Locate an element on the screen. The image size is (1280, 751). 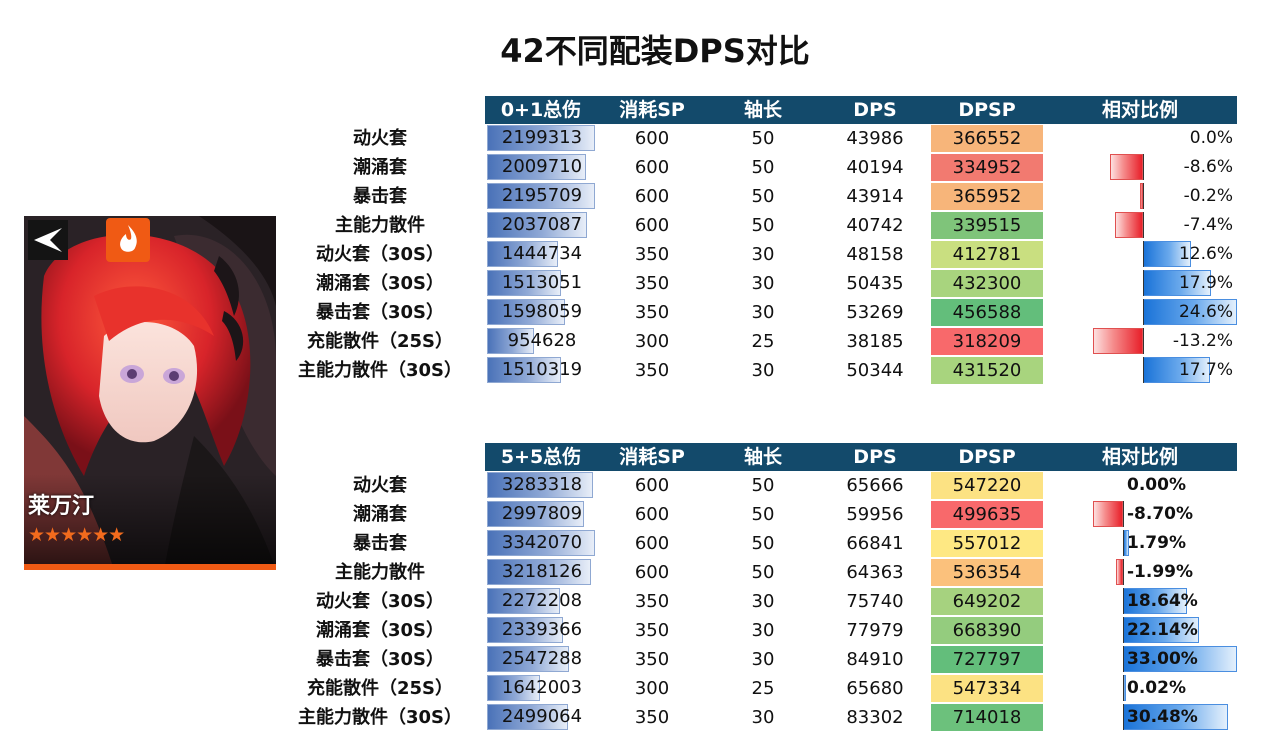
row-label: 暴击套 is located at coordinates (380, 543).